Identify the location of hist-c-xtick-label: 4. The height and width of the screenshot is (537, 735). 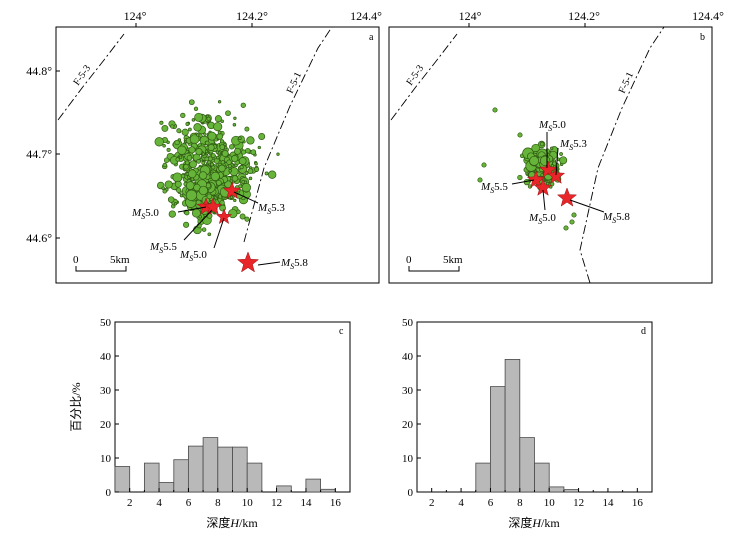
(159, 503).